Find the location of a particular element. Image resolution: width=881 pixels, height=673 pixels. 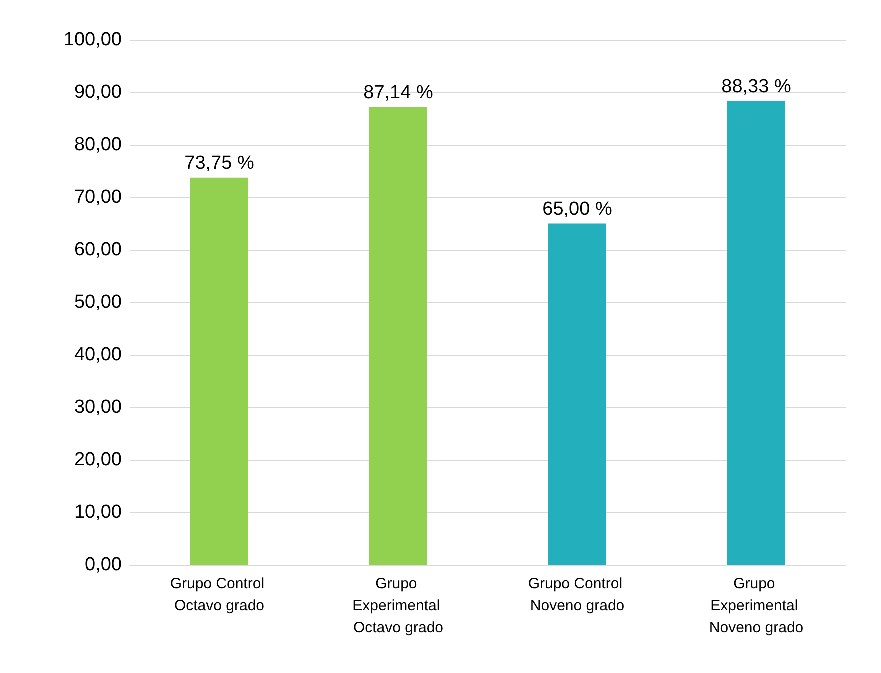

x-tick-label: Grupo Experimental Noveno grado is located at coordinates (756, 606).